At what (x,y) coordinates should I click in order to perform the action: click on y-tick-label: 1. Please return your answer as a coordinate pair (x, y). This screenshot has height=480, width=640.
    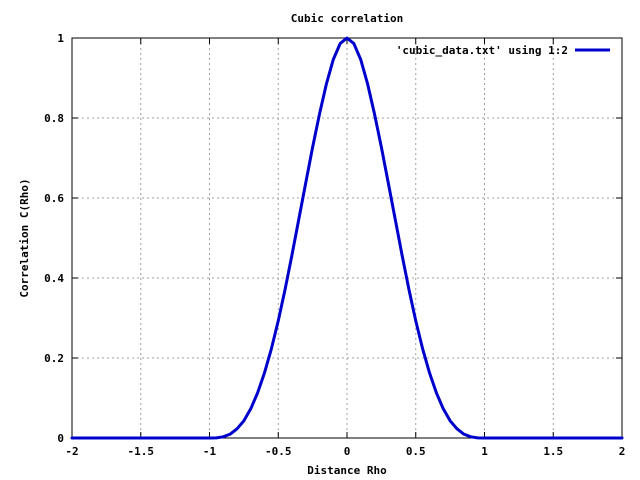
    Looking at the image, I should click on (60, 38).